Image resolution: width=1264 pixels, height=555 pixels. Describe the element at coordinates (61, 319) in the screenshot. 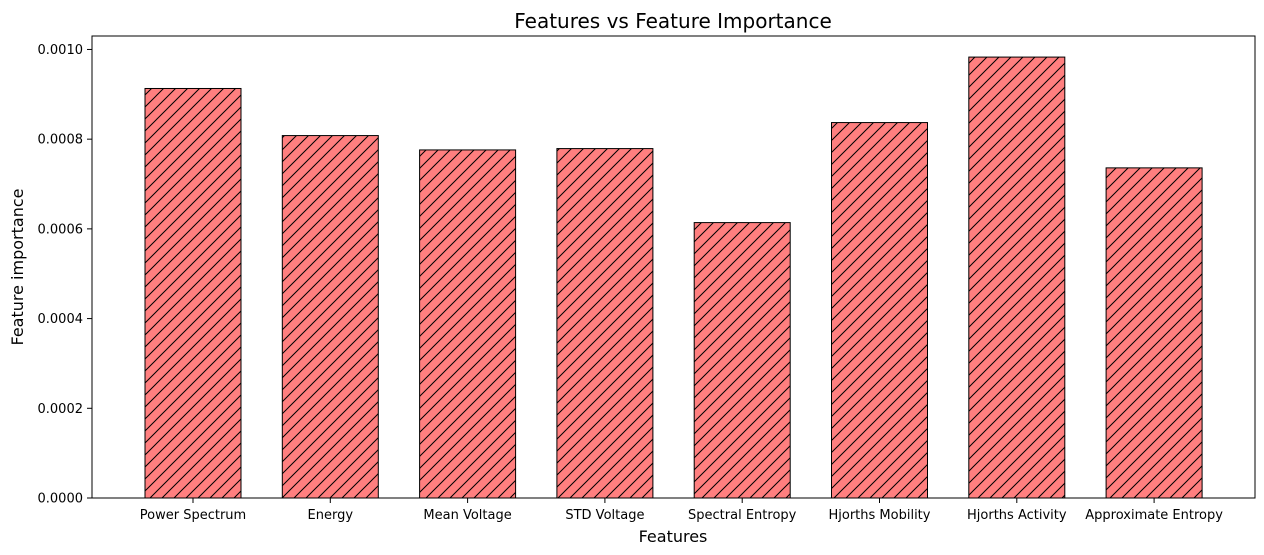

I see `y-tick-label: 0.0004` at that location.